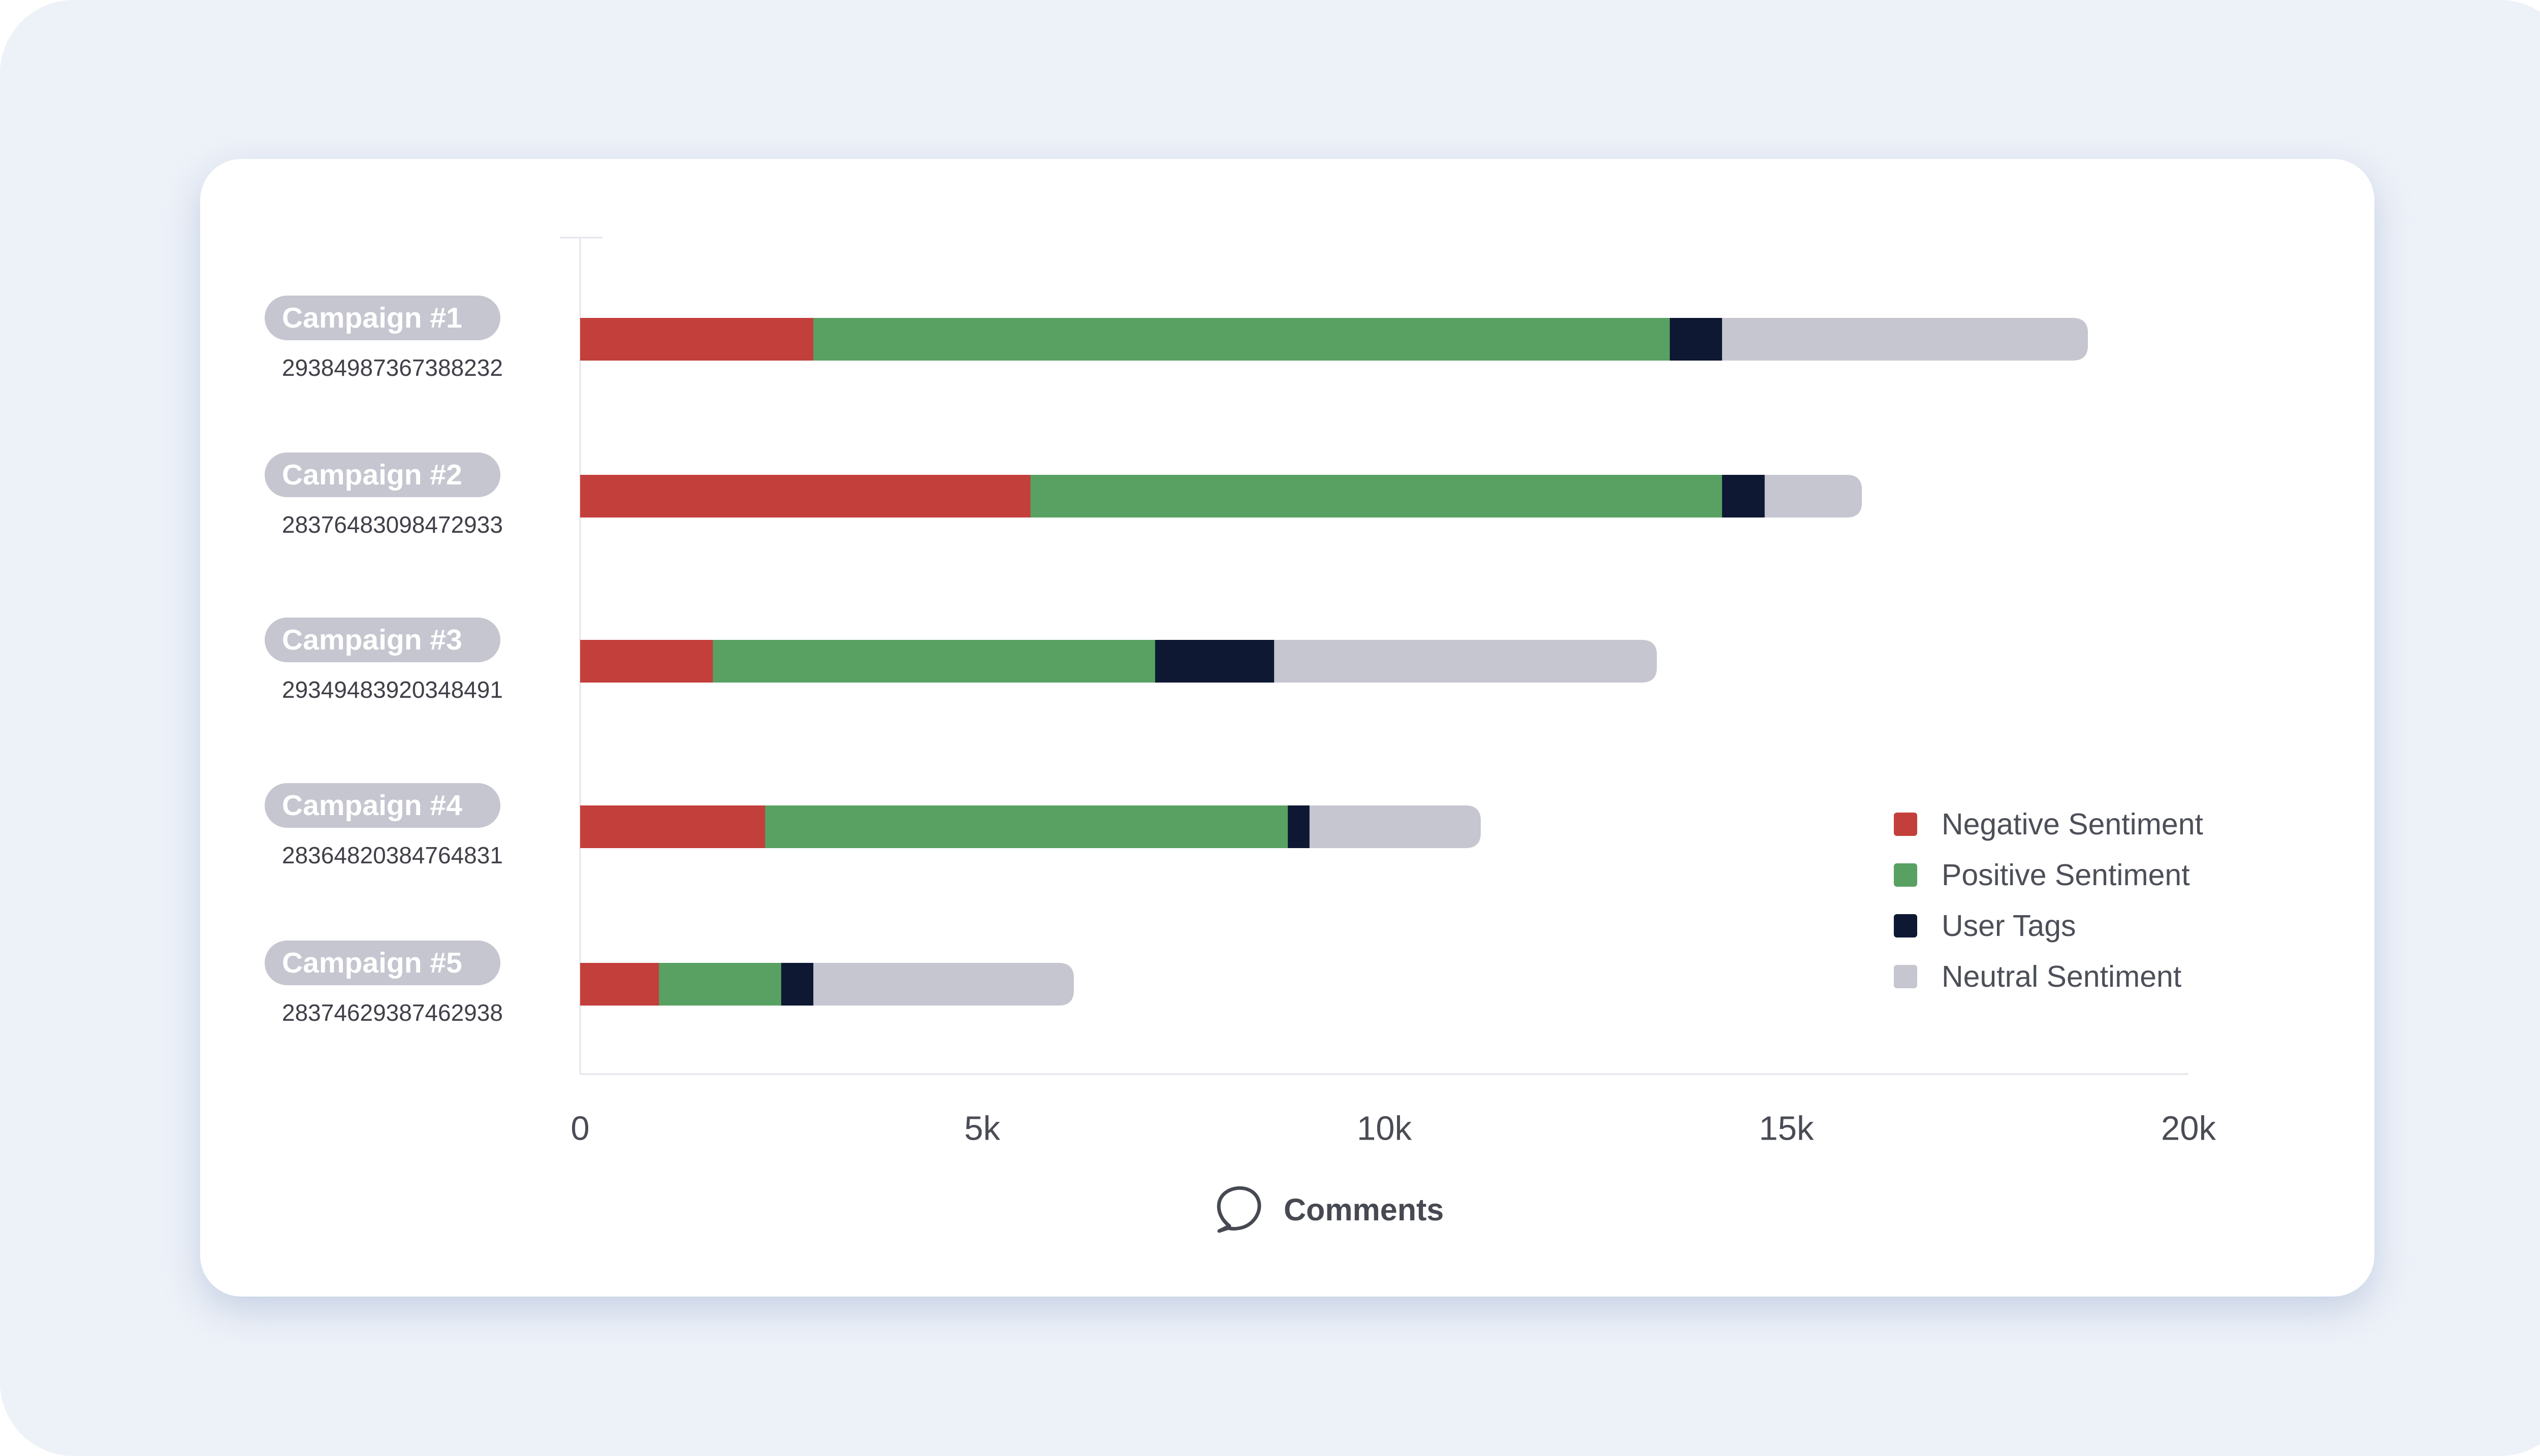  I want to click on x-tick-labels: 0 5k 10k 15k 20k, so click(1393, 1129).